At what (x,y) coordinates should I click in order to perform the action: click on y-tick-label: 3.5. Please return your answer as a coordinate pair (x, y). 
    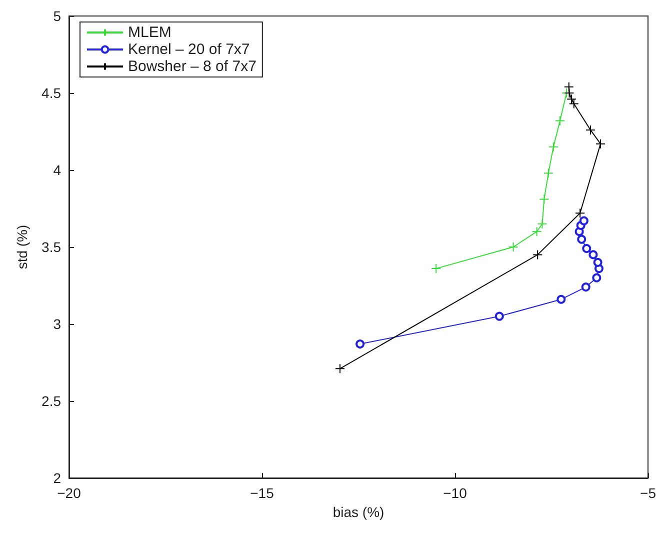
    Looking at the image, I should click on (52, 247).